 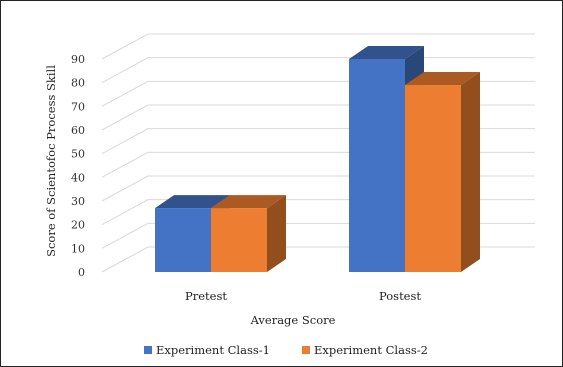 What do you see at coordinates (206, 296) in the screenshot?
I see `x-category-pretest: Pretest` at bounding box center [206, 296].